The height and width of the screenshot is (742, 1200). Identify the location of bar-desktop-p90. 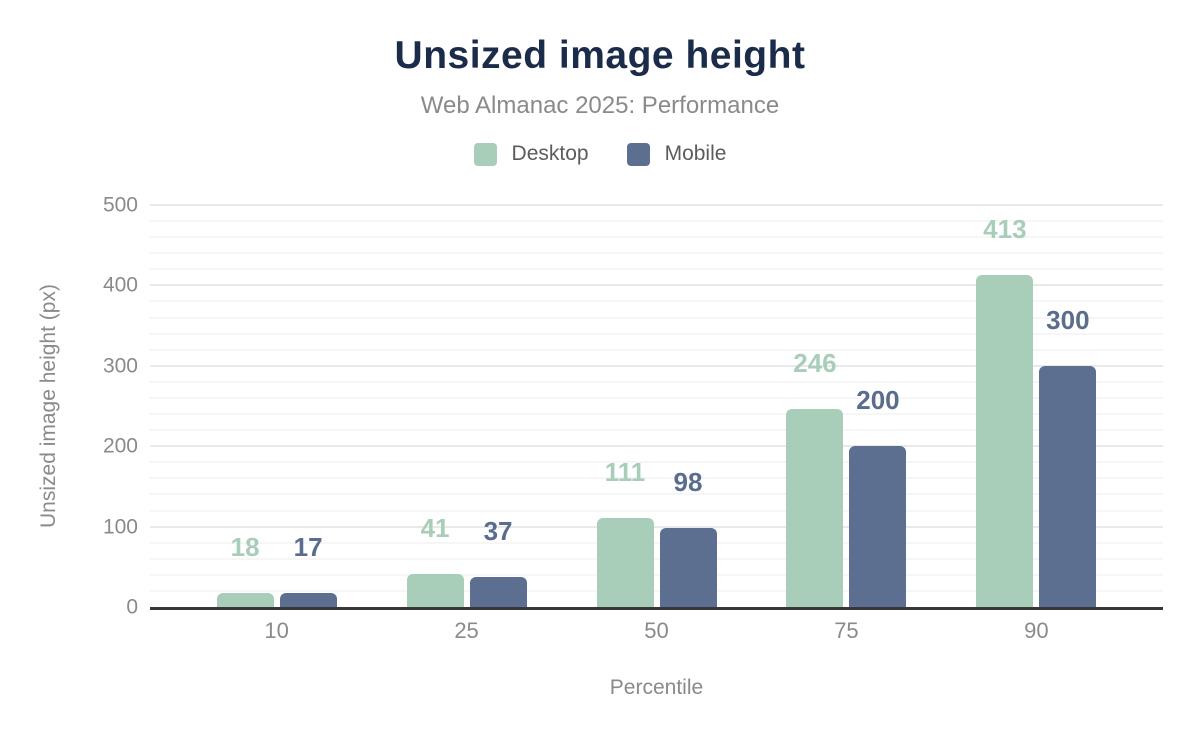
(1005, 440).